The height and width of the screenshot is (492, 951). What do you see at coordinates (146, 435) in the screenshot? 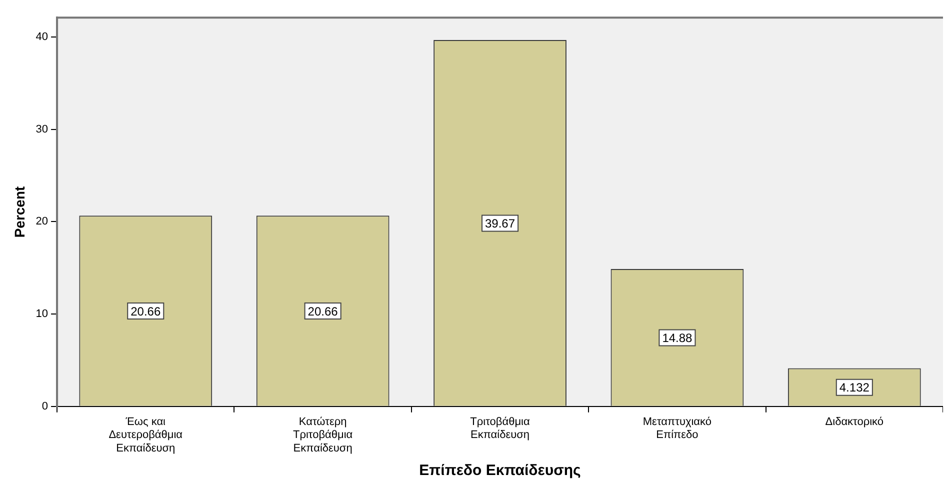
I see `x-tick-label: Έως και Δευτεροβάθμια Εκπαίδευση` at bounding box center [146, 435].